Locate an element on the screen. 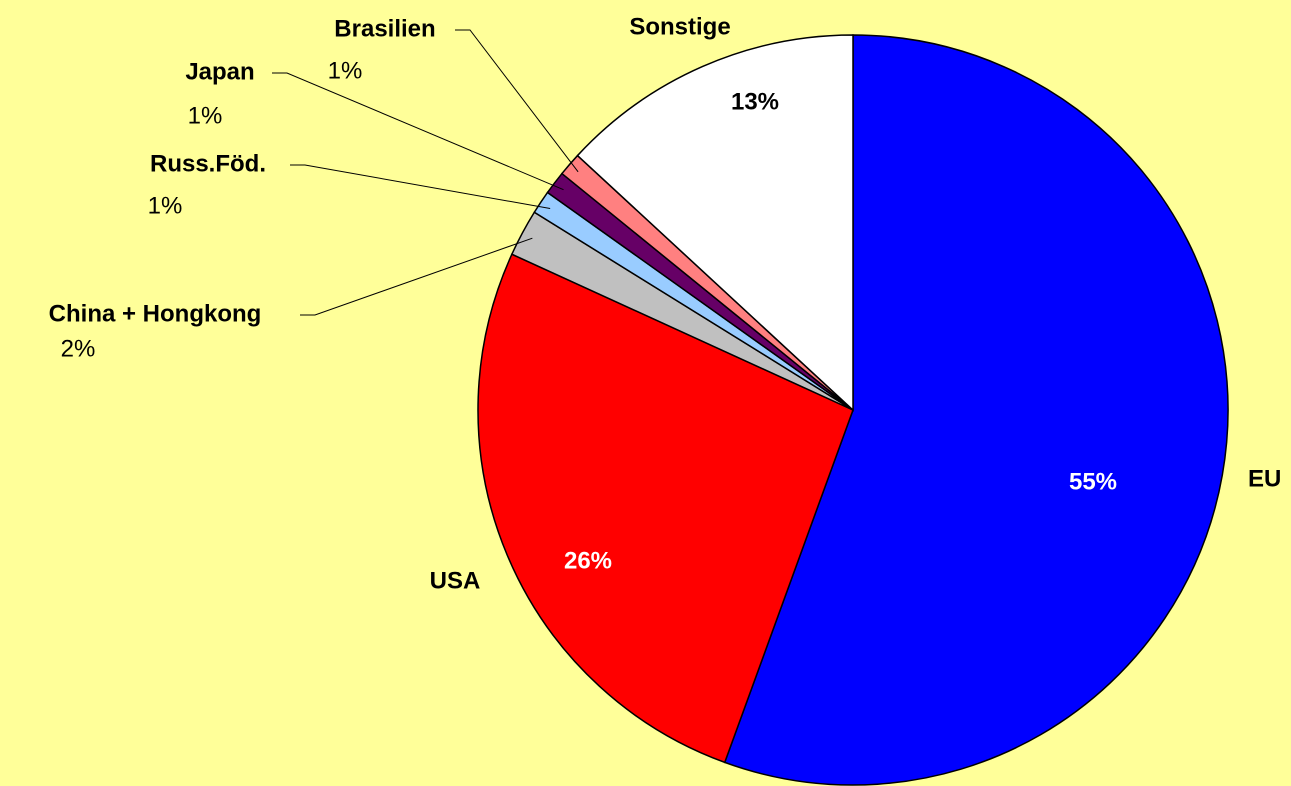  value-label: 2% is located at coordinates (78, 348).